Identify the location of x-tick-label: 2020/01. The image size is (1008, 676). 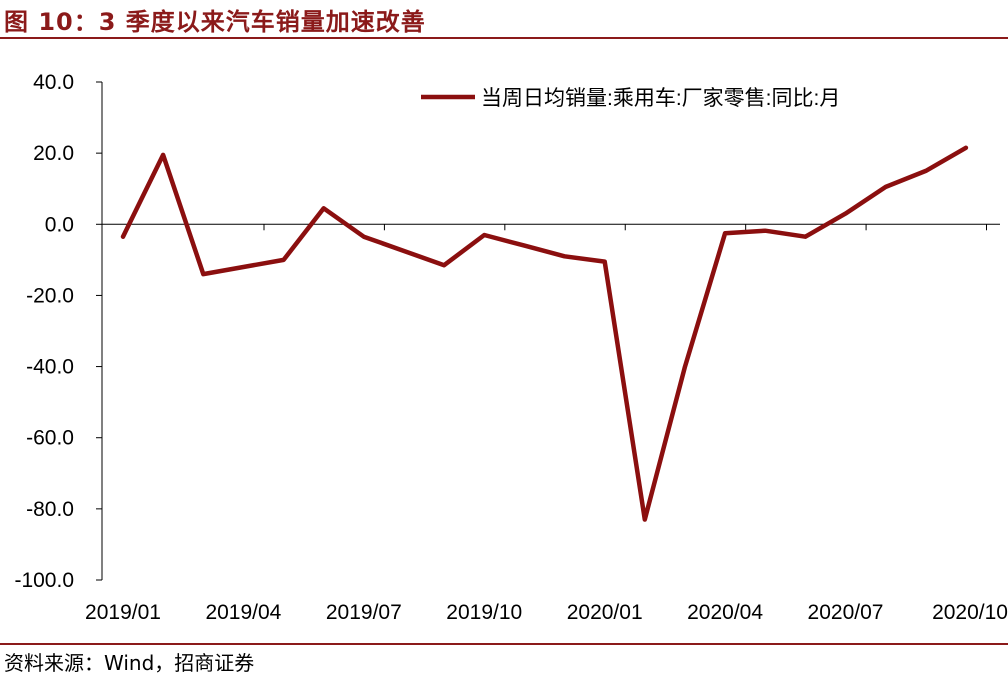
(605, 612).